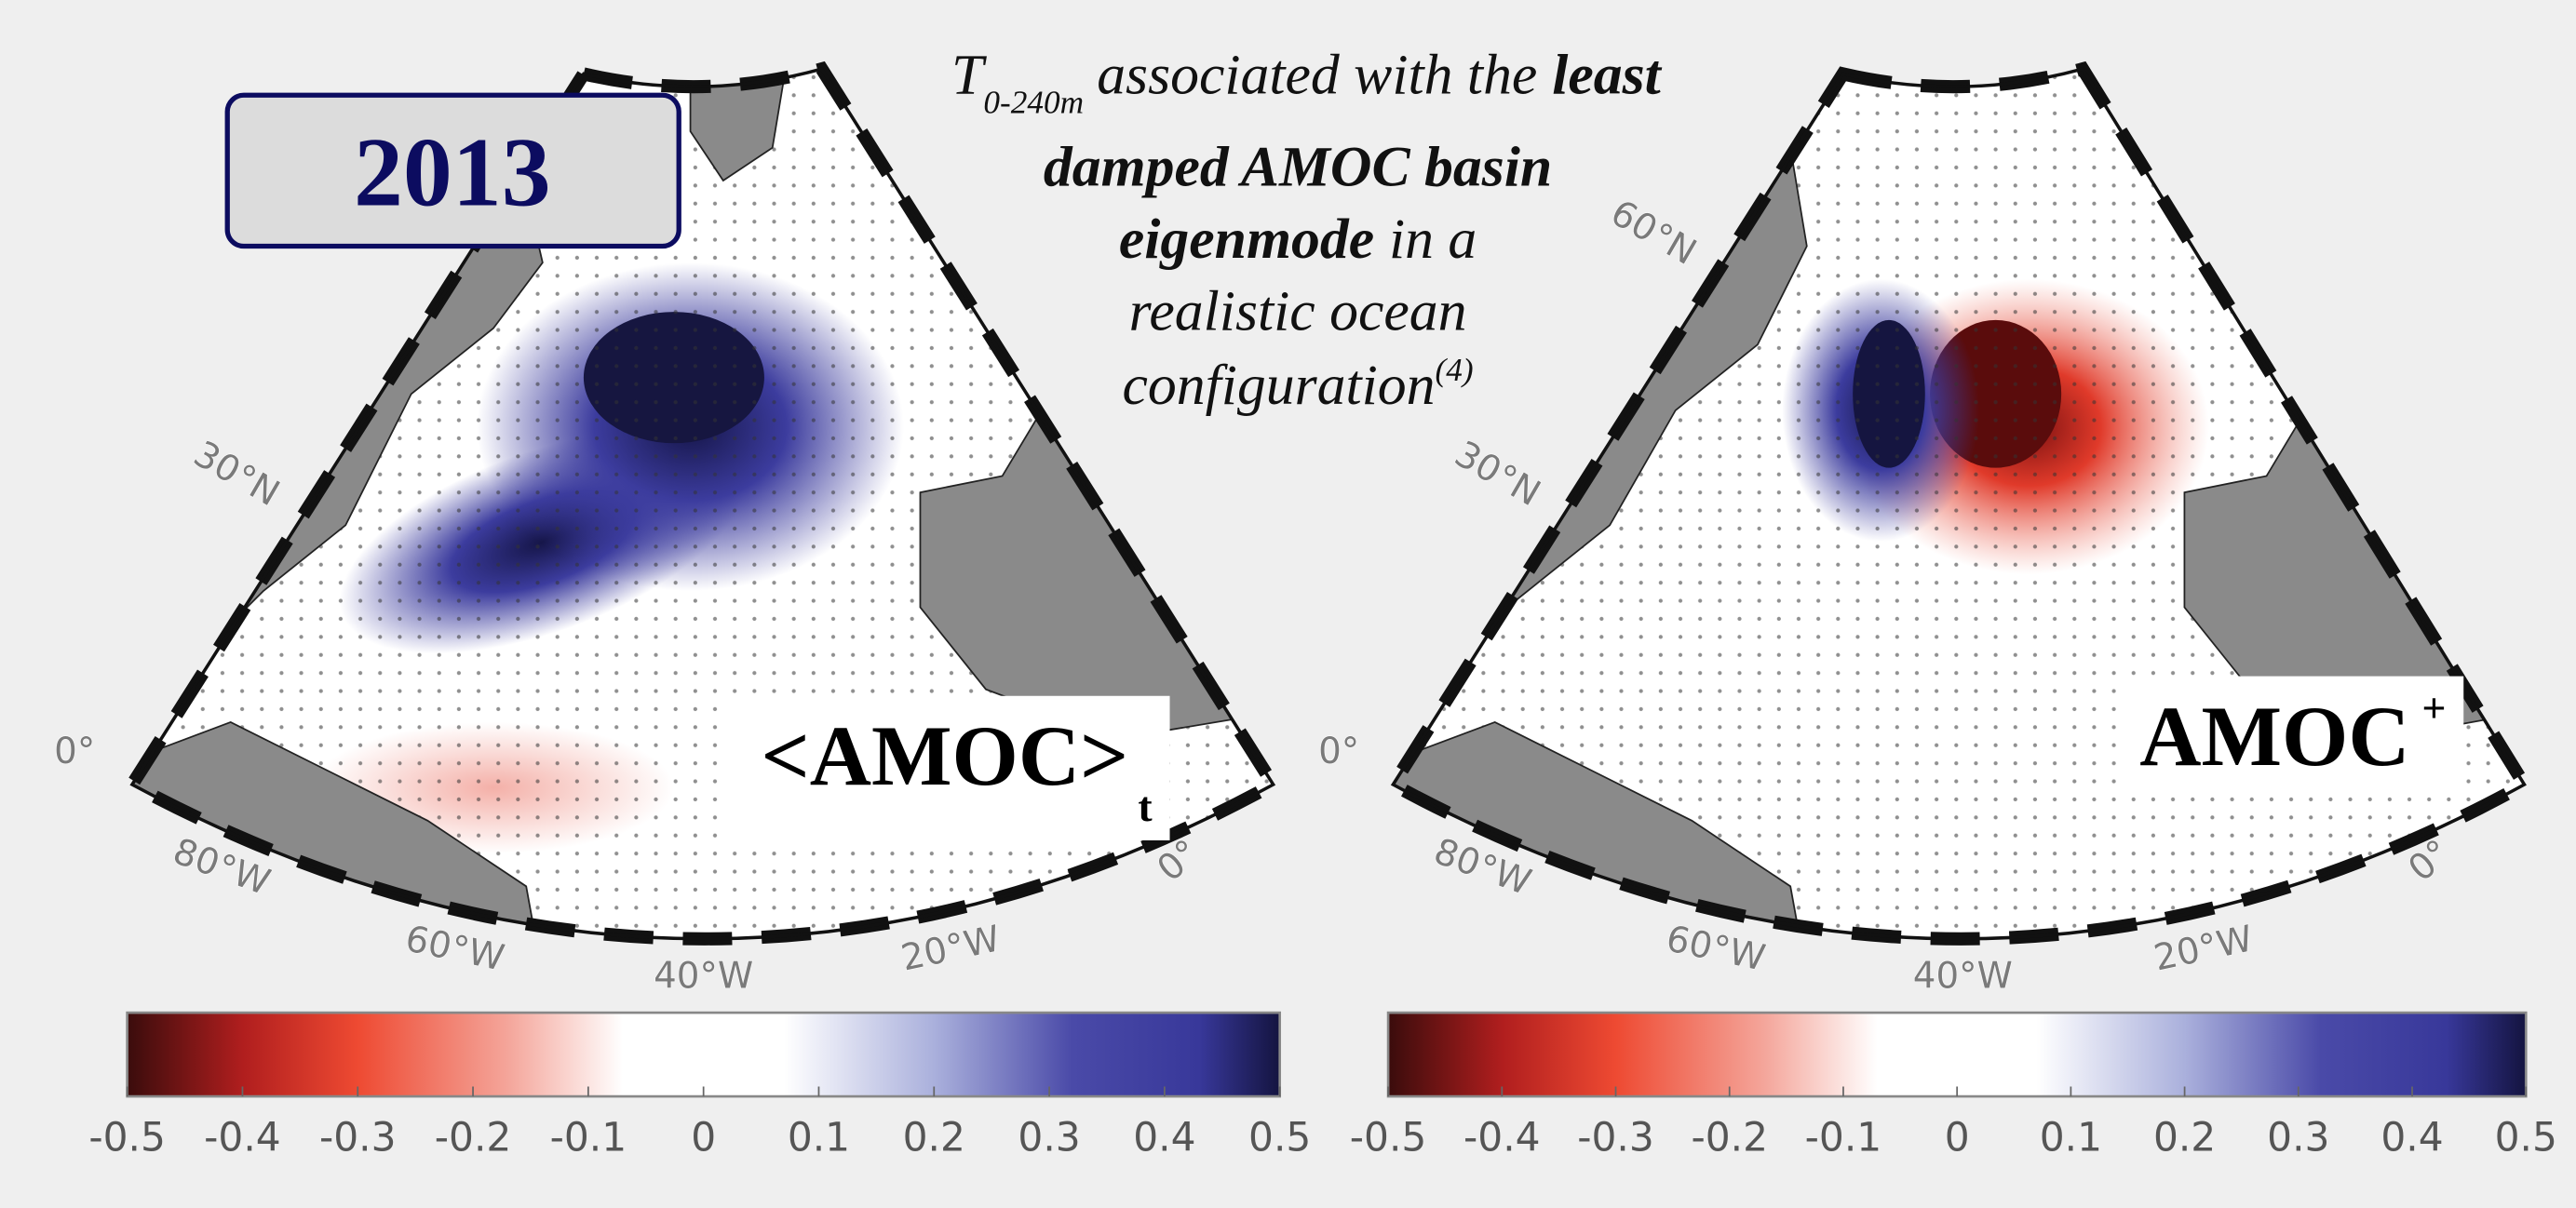 This screenshot has height=1208, width=2576. I want to click on panel-label-superscript: +, so click(2433, 708).